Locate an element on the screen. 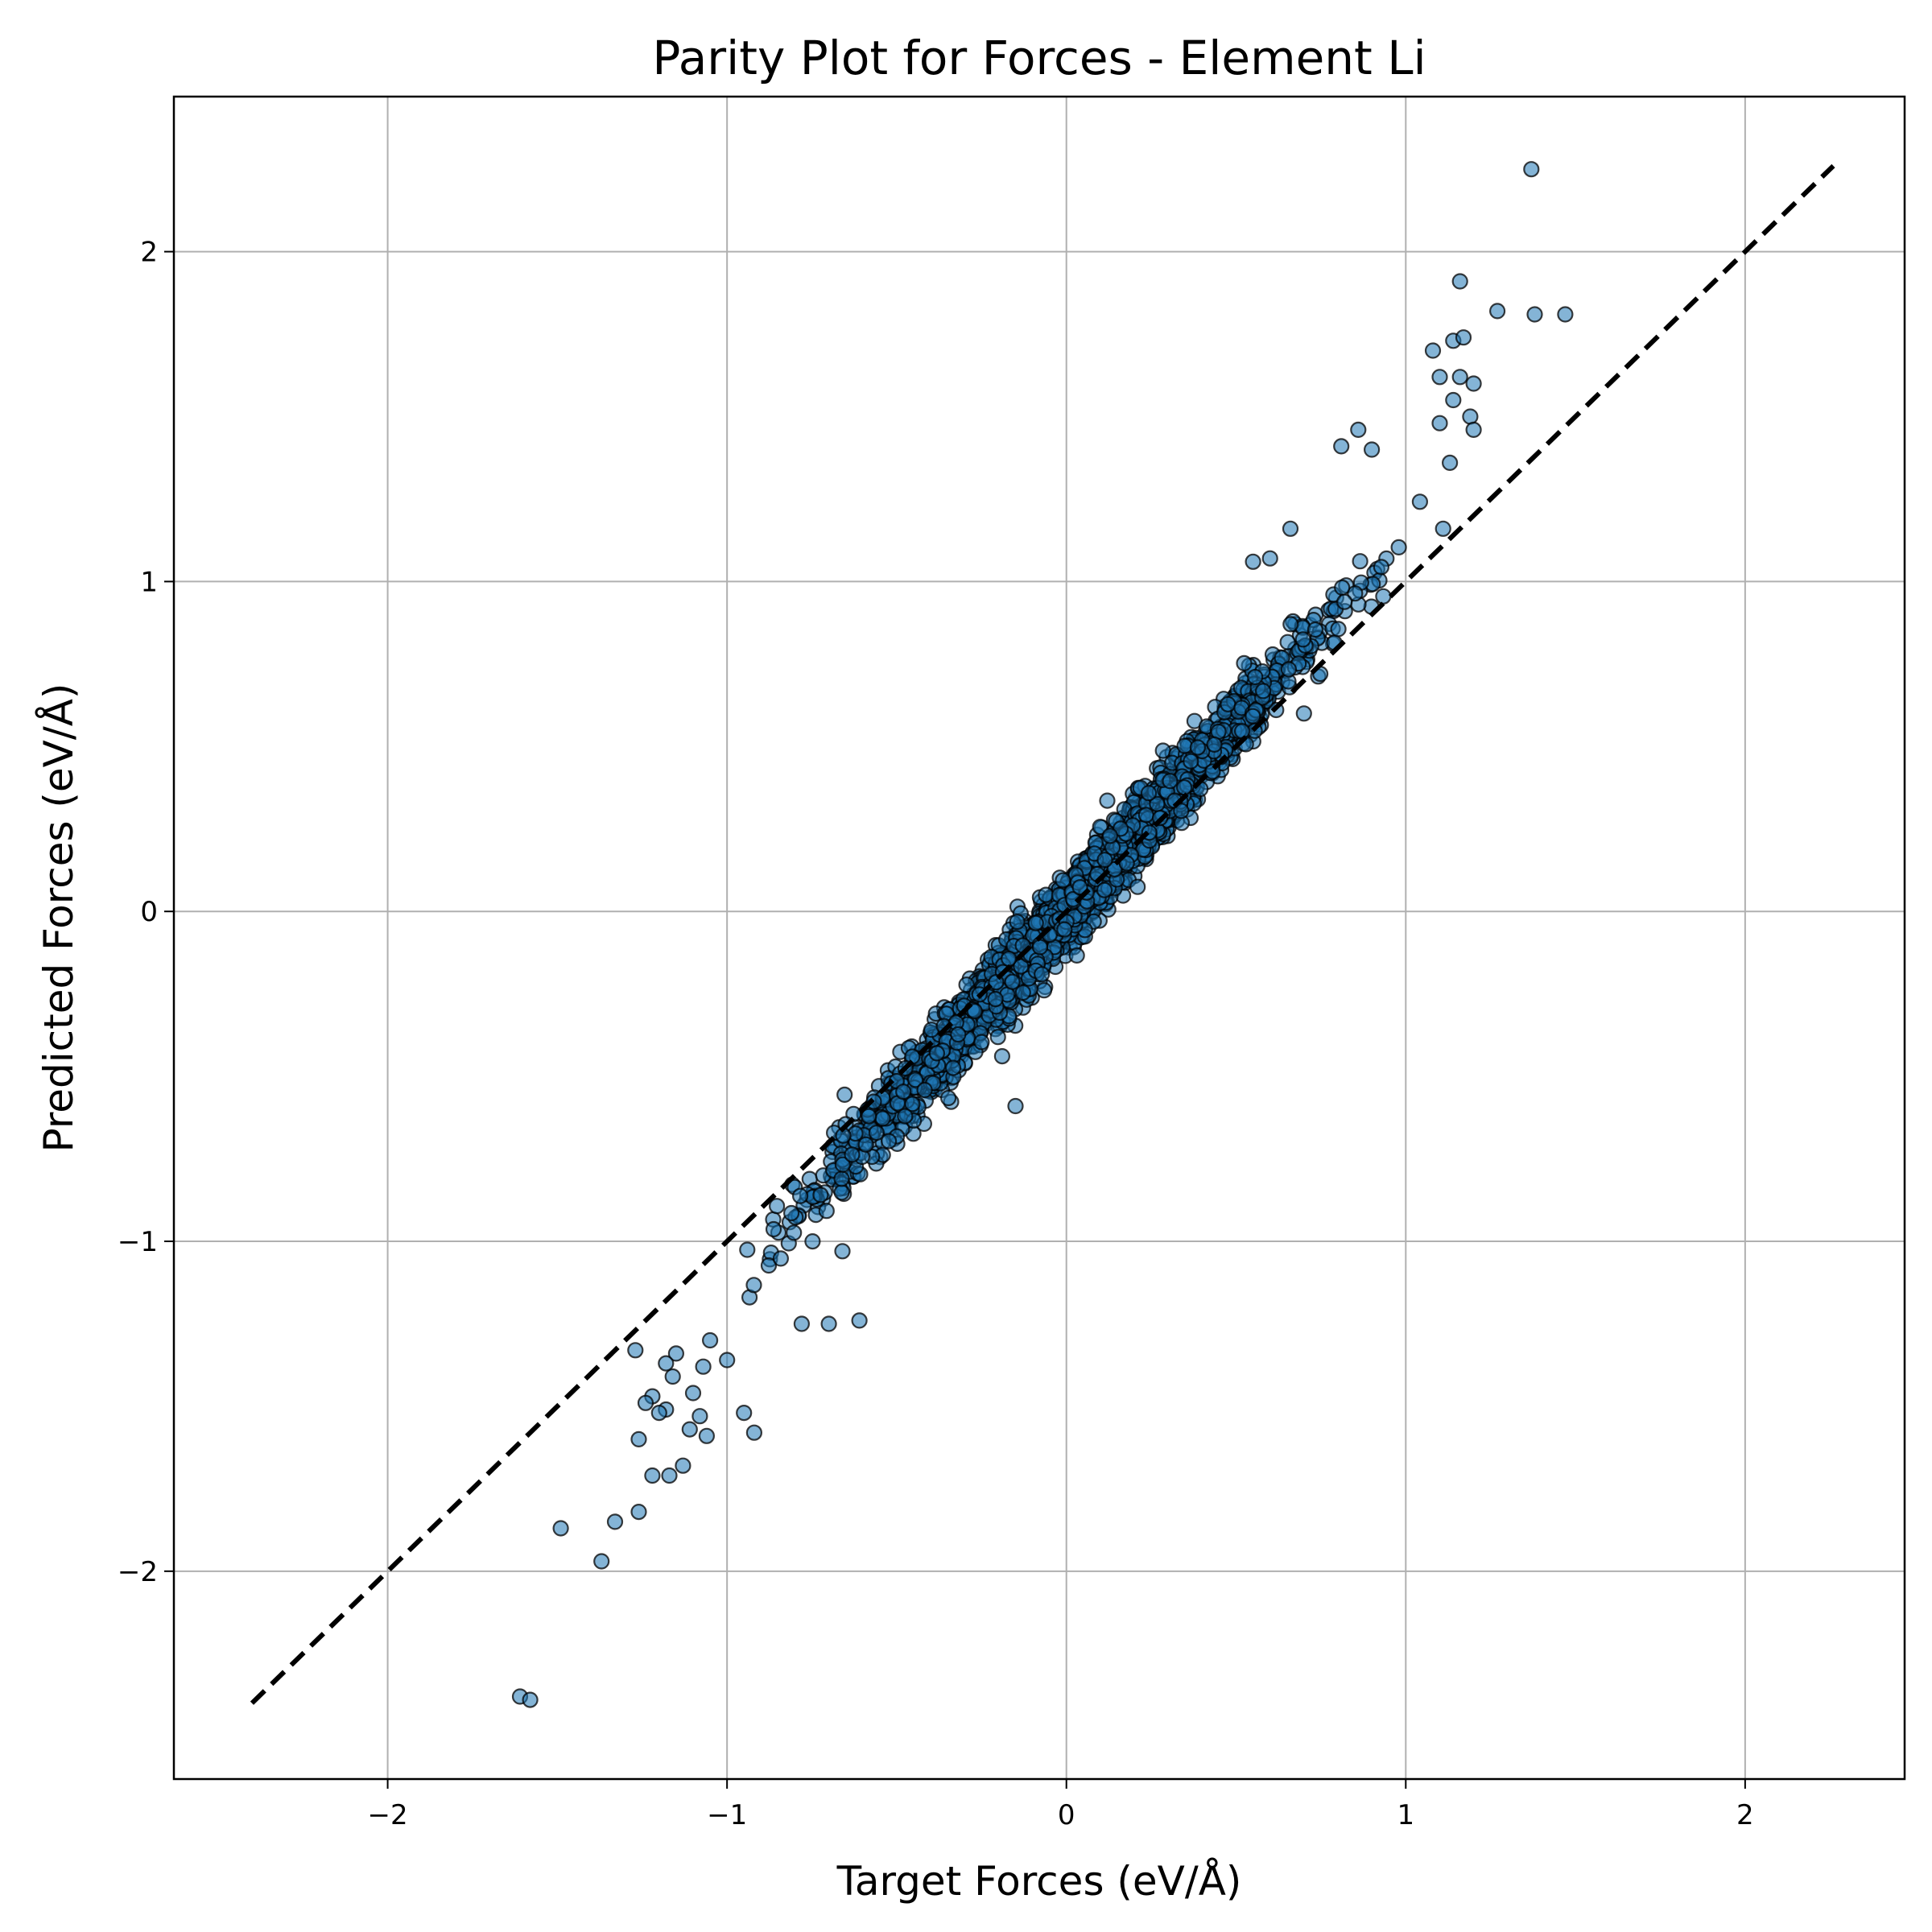  y-tick-label: 2 is located at coordinates (149, 253).